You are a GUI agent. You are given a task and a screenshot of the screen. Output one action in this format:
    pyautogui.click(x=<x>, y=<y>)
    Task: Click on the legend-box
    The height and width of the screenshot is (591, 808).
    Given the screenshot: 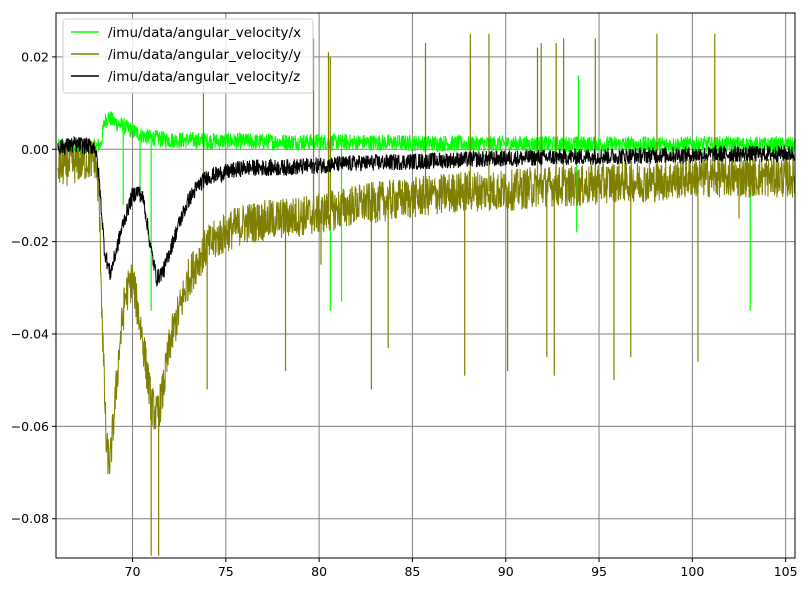 What is the action you would take?
    pyautogui.click(x=188, y=56)
    